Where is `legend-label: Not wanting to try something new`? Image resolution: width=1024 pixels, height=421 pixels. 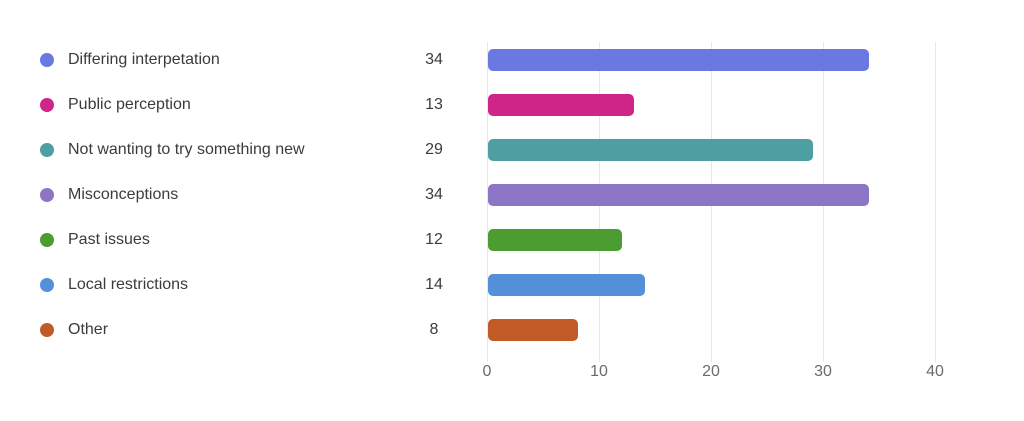 legend-label: Not wanting to try something new is located at coordinates (186, 149).